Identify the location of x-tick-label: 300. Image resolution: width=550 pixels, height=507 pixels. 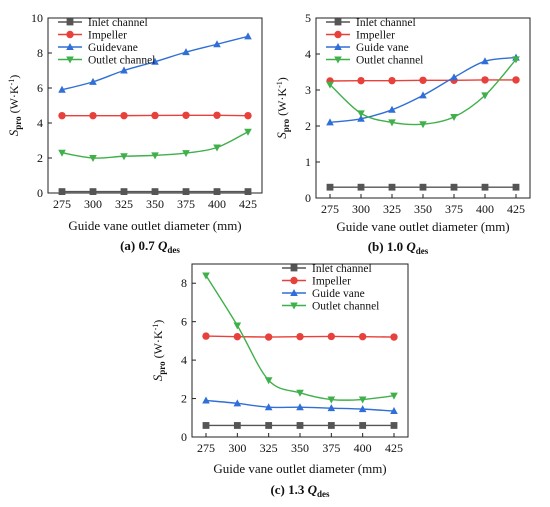
(93, 204).